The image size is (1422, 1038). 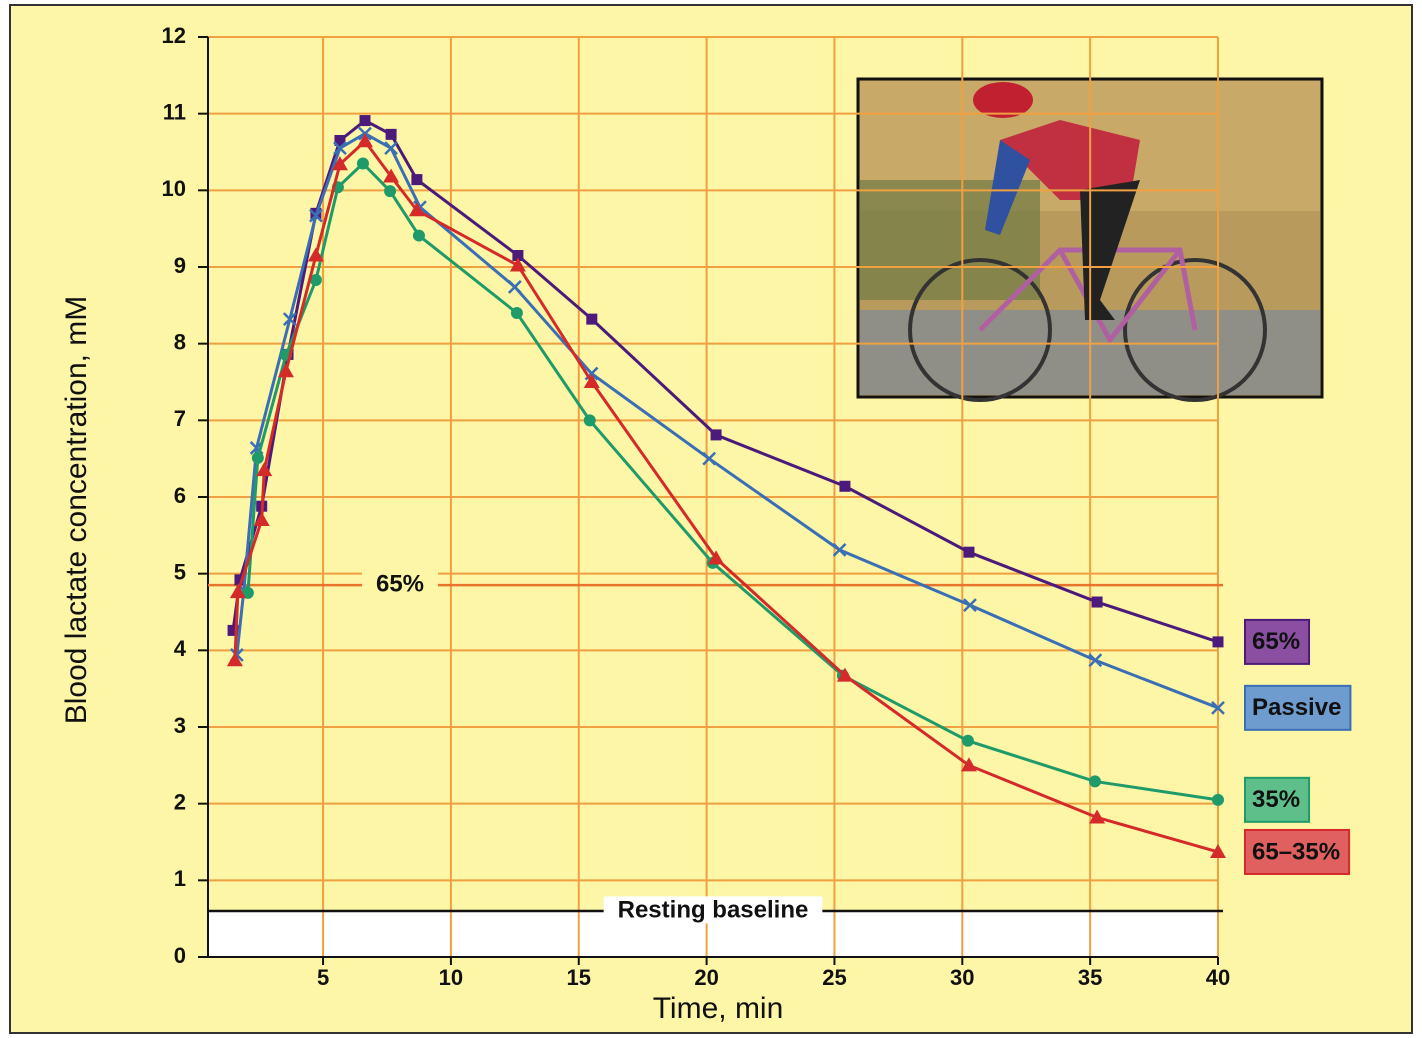 What do you see at coordinates (1003, 100) in the screenshot?
I see `photo-helmet` at bounding box center [1003, 100].